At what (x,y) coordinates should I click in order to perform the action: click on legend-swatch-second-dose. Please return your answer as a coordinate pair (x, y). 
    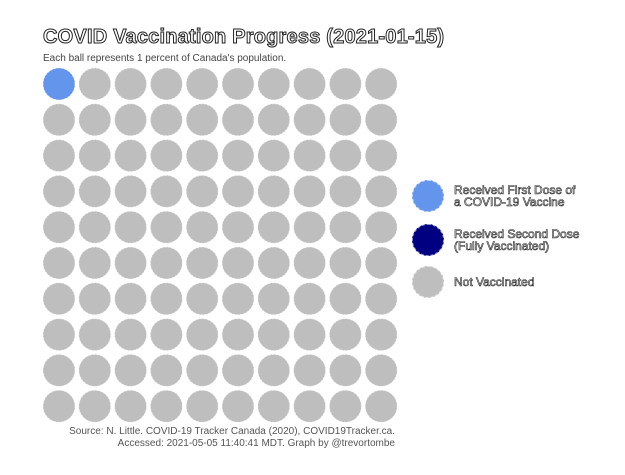
    Looking at the image, I should click on (428, 240).